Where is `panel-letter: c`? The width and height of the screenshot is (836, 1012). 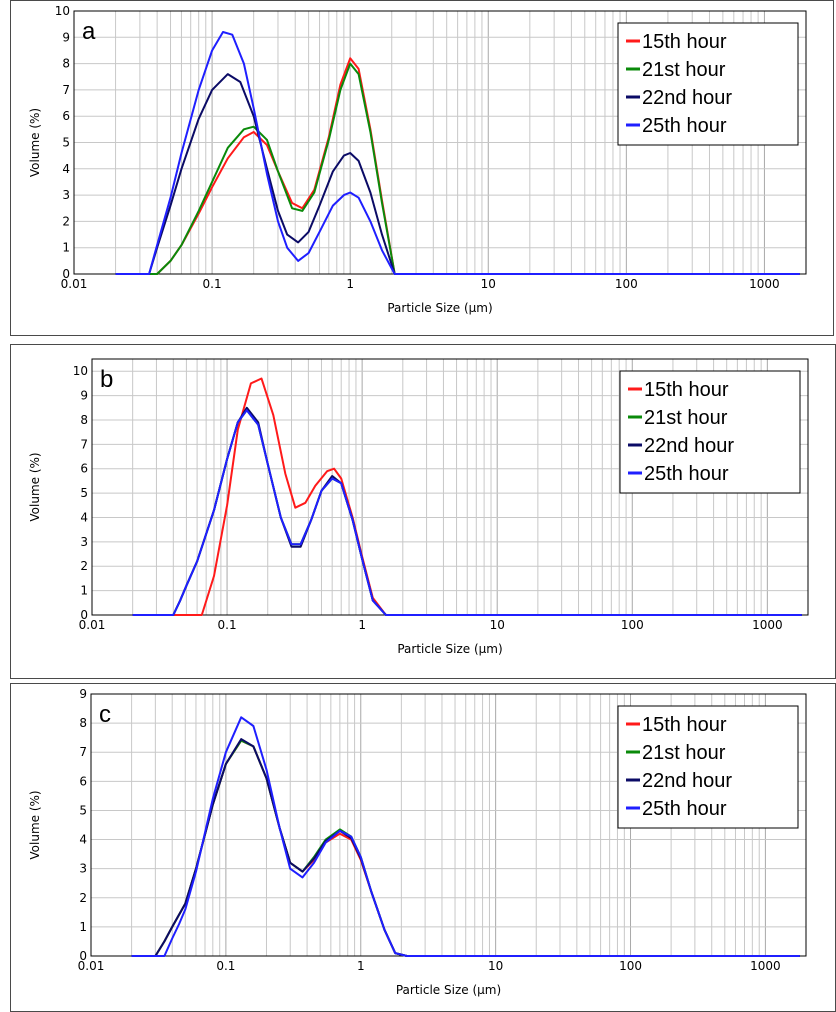 panel-letter: c is located at coordinates (105, 714).